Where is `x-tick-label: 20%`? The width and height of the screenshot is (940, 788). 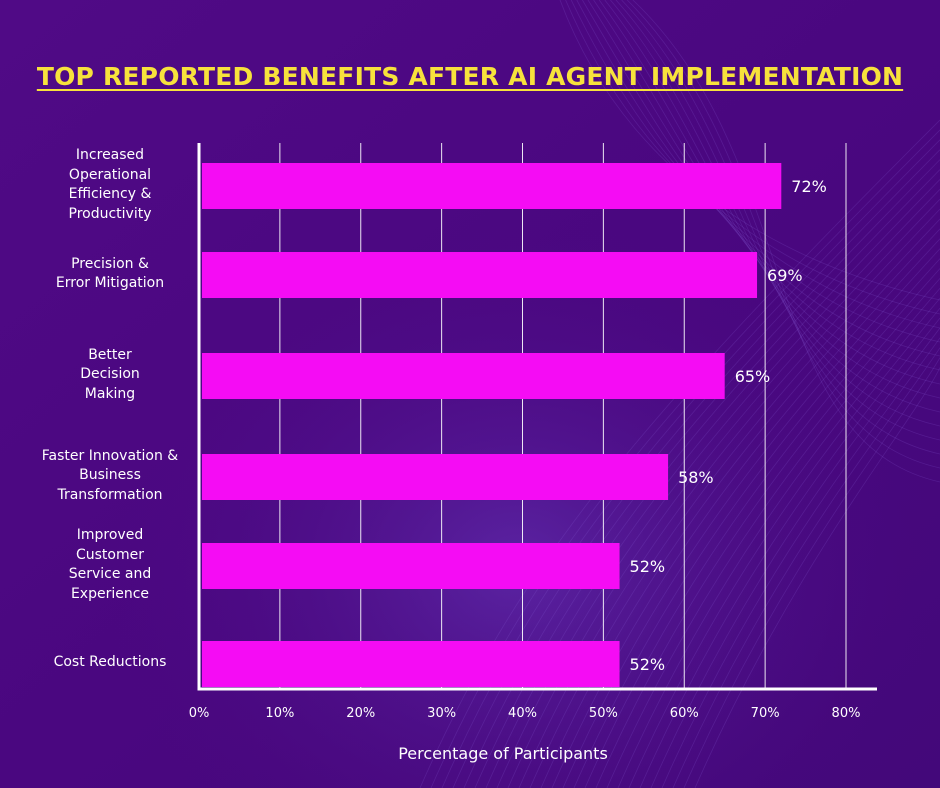
x-tick-label: 20% is located at coordinates (360, 713).